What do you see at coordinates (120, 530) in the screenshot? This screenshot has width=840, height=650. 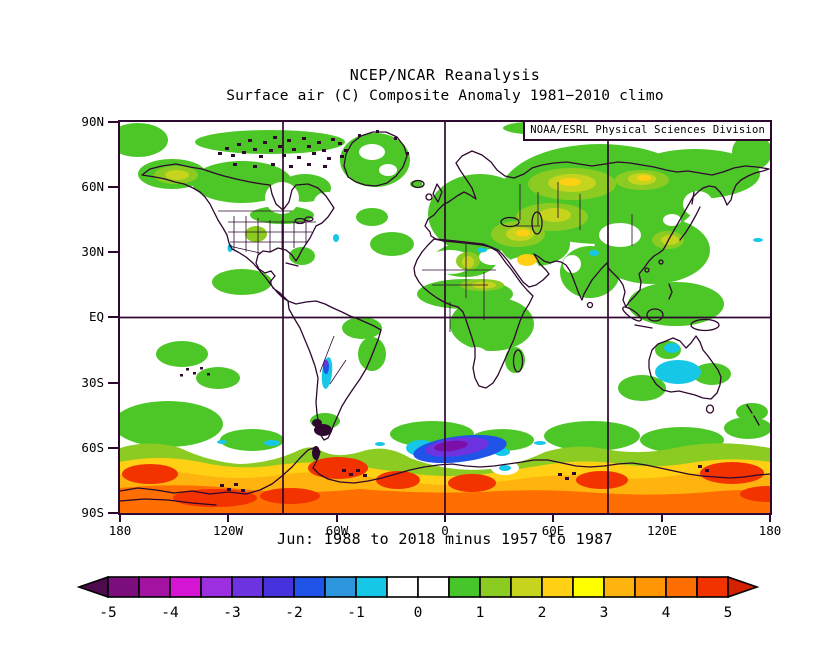 I see `lon-label-0-180: 180` at bounding box center [120, 530].